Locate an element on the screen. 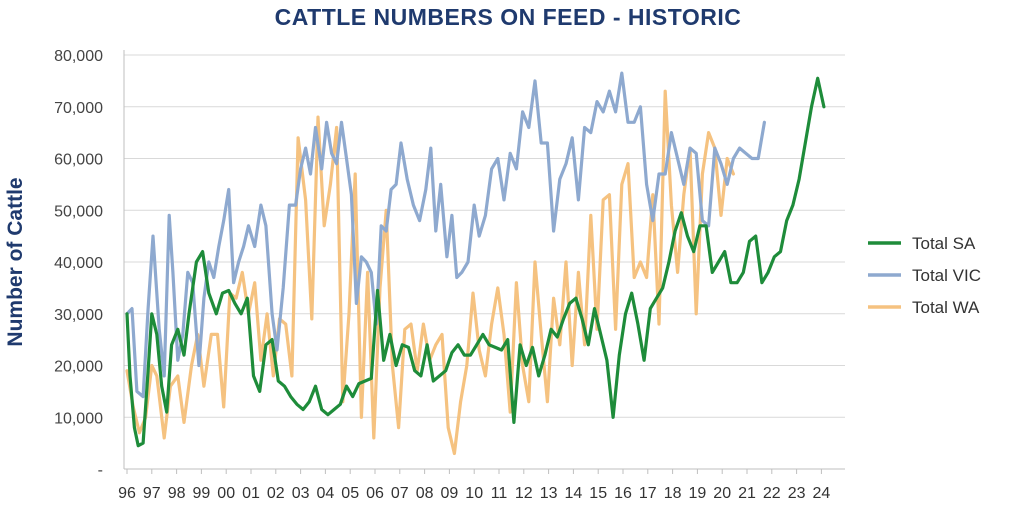 The width and height of the screenshot is (1016, 522). legend: Total SA Total VIC Total WA is located at coordinates (924, 275).